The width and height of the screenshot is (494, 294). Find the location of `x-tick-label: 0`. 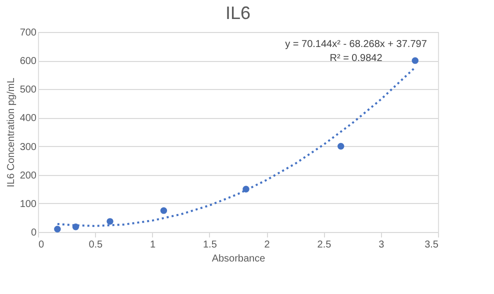

x-tick-label: 0 is located at coordinates (41, 245).